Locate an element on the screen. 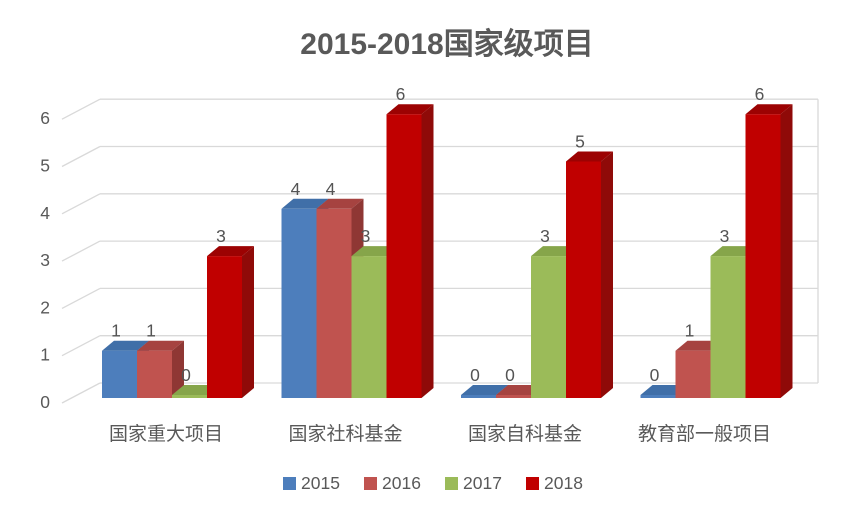 This screenshot has width=865, height=520. y-tick-label: 6 is located at coordinates (45, 118).